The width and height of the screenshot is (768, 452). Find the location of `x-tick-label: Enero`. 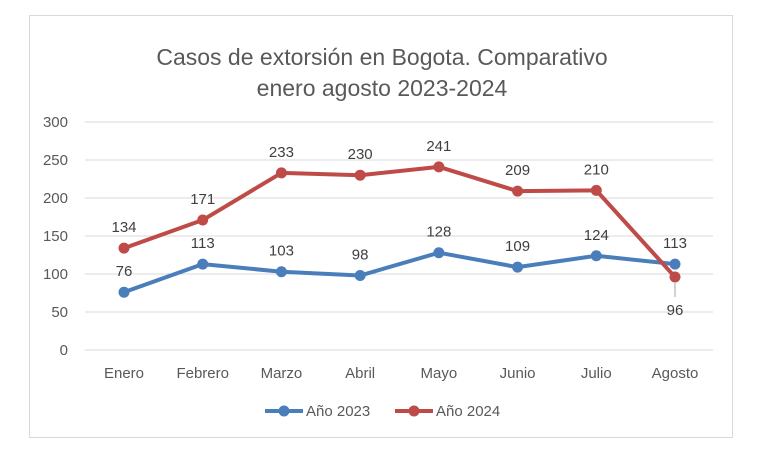

x-tick-label: Enero is located at coordinates (124, 373).